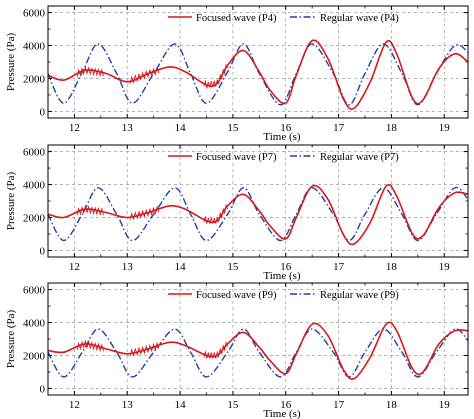  Describe the element at coordinates (236, 18) in the screenshot. I see `legend-label-focused: Focused wave (P4)` at that location.